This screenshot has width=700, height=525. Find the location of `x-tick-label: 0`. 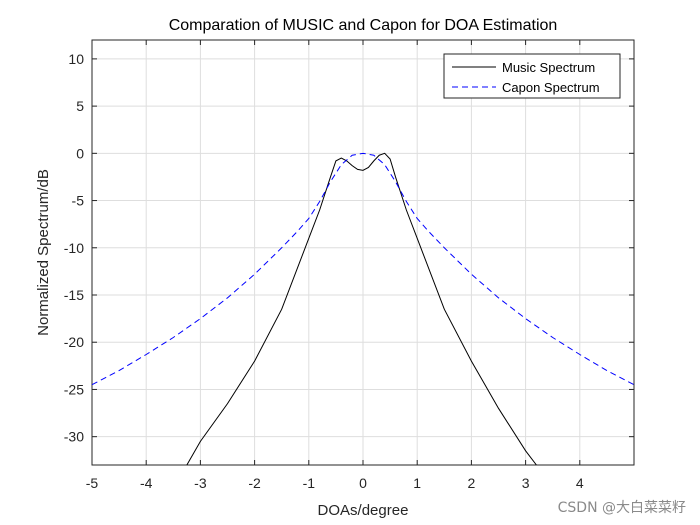

x-tick-label: 0 is located at coordinates (363, 483).